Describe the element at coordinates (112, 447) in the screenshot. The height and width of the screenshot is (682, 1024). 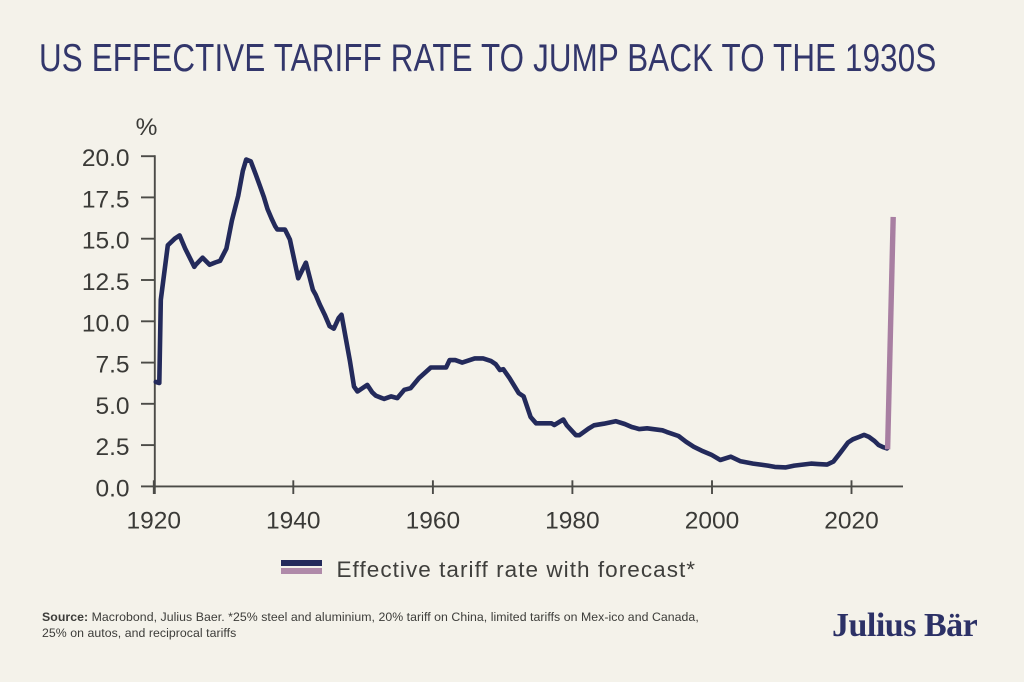
I see `svg-text: 2.5` at that location.